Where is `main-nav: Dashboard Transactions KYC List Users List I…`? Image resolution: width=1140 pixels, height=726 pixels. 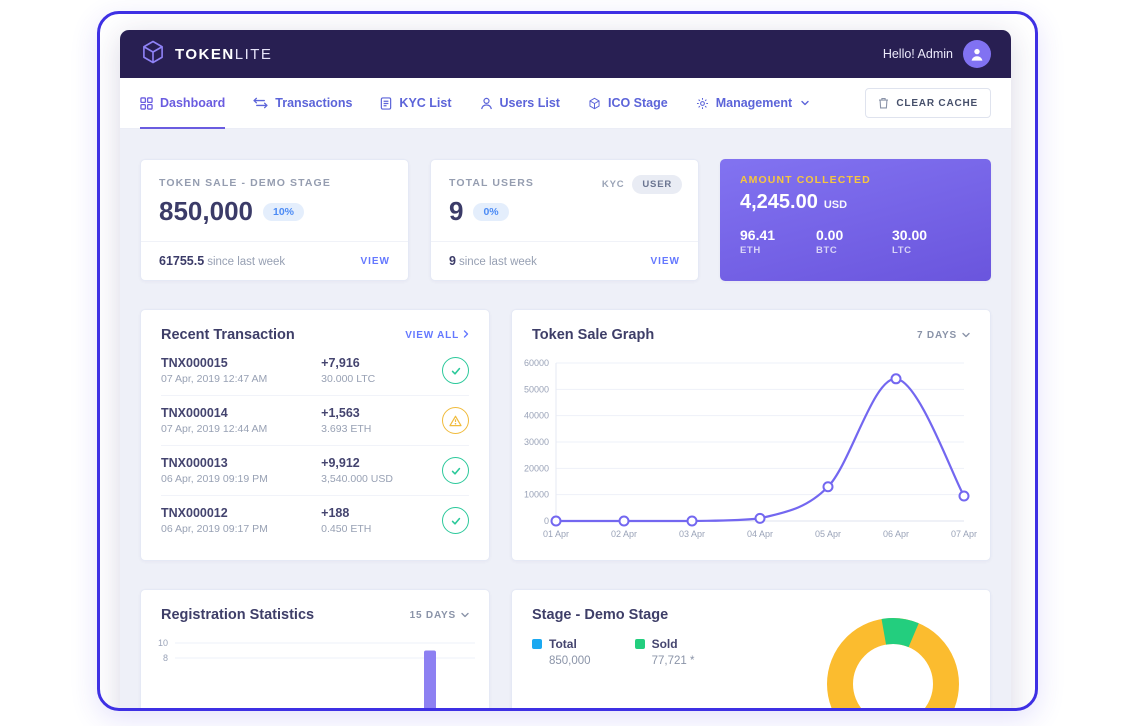 main-nav: Dashboard Transactions KYC List Users List I… is located at coordinates (565, 103).